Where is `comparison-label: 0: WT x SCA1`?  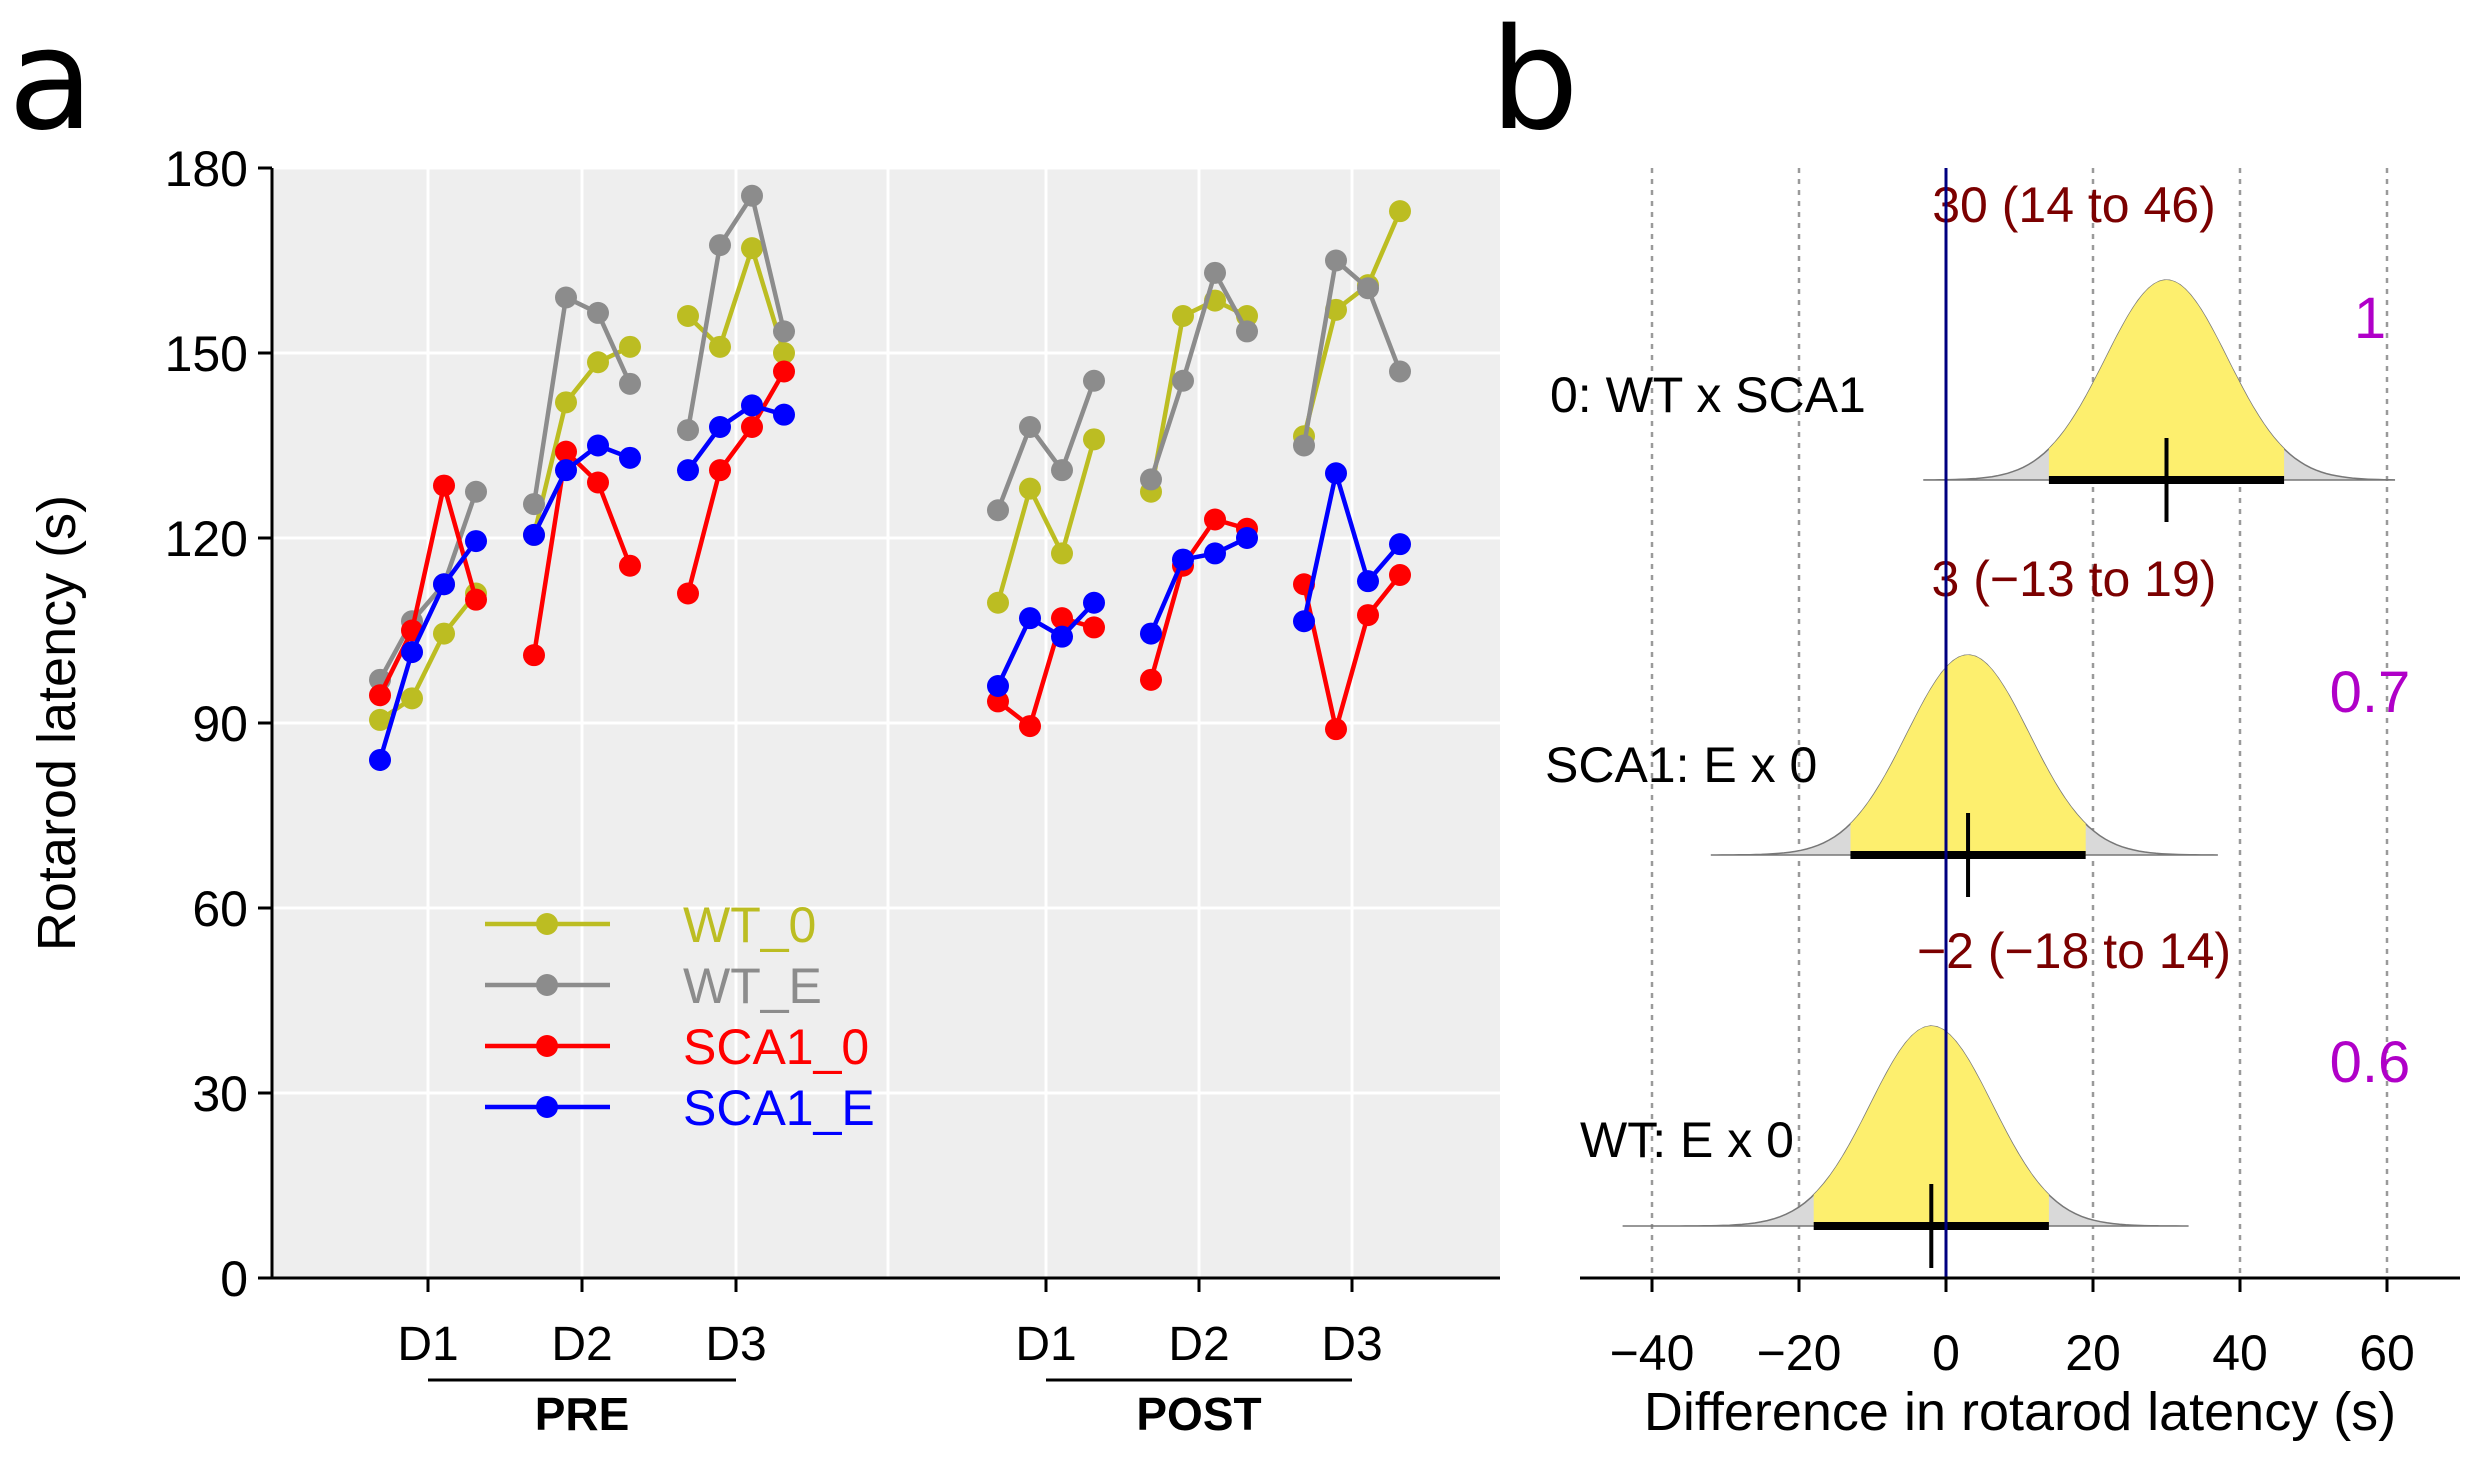
comparison-label: 0: WT x SCA1 is located at coordinates (1708, 395).